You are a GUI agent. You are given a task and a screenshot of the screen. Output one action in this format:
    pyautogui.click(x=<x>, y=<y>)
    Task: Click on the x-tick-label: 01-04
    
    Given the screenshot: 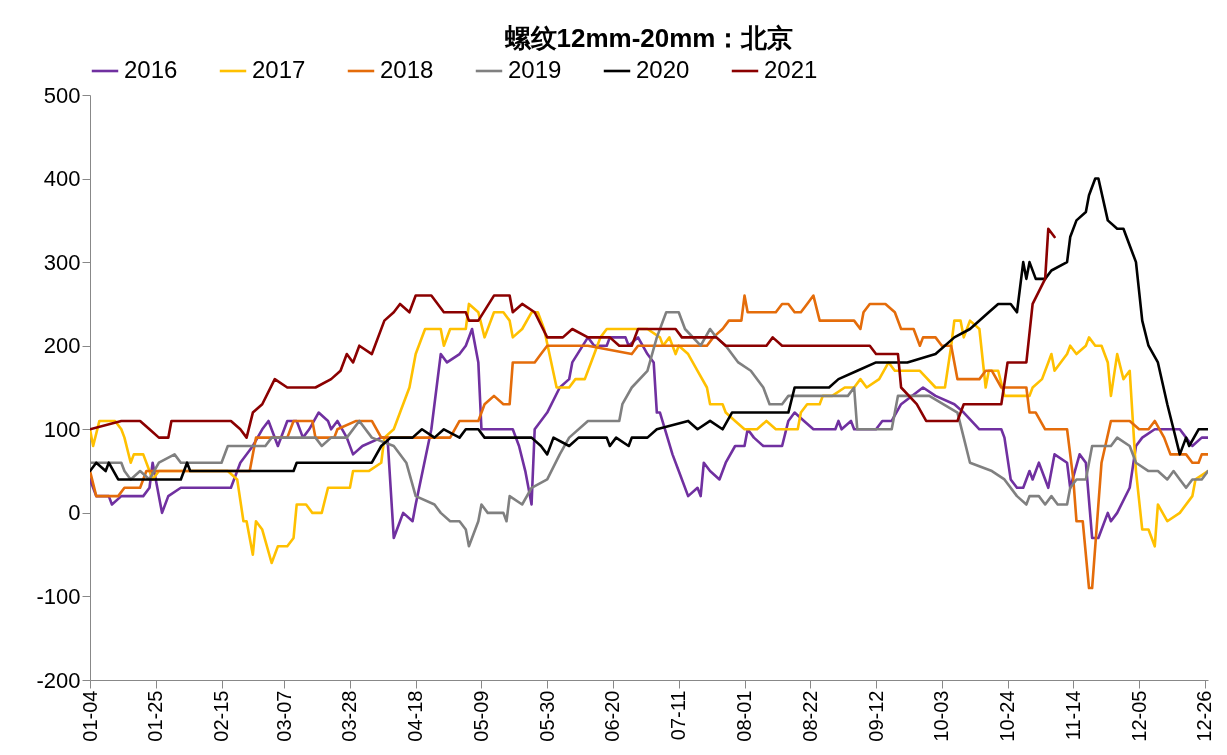 What is the action you would take?
    pyautogui.click(x=89, y=716)
    